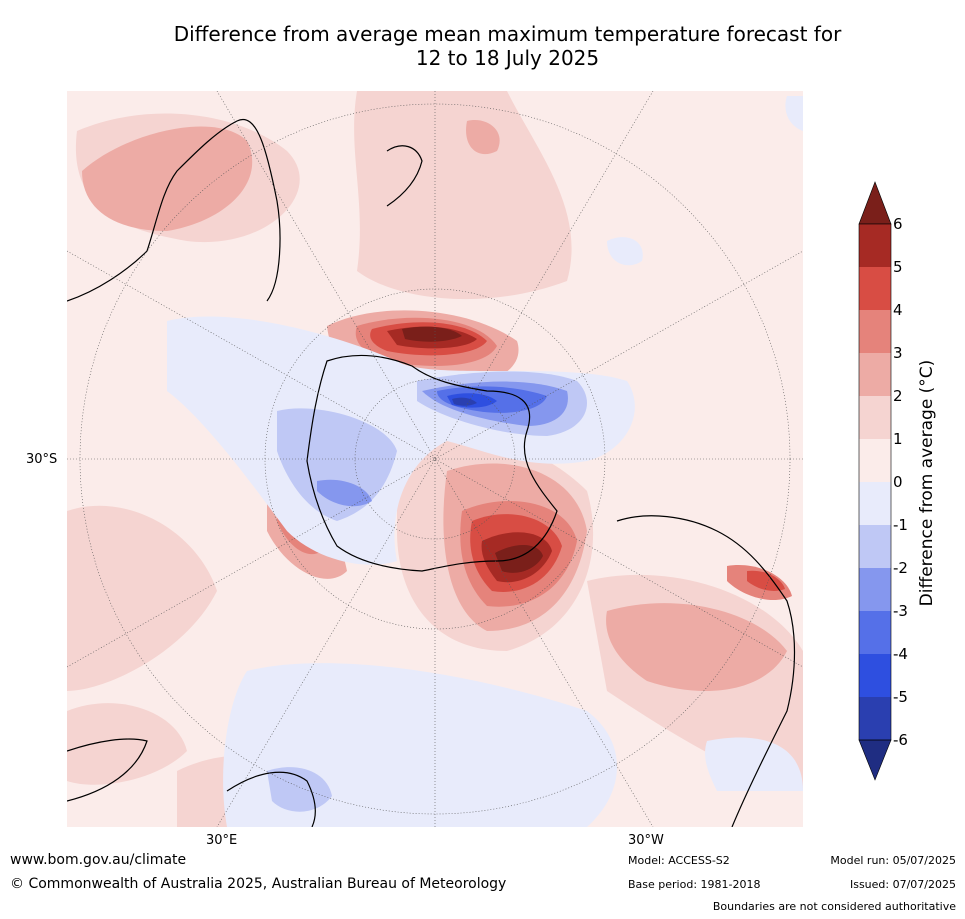  Describe the element at coordinates (875, 718) in the screenshot. I see `colorbar-neg6-neg5` at that location.